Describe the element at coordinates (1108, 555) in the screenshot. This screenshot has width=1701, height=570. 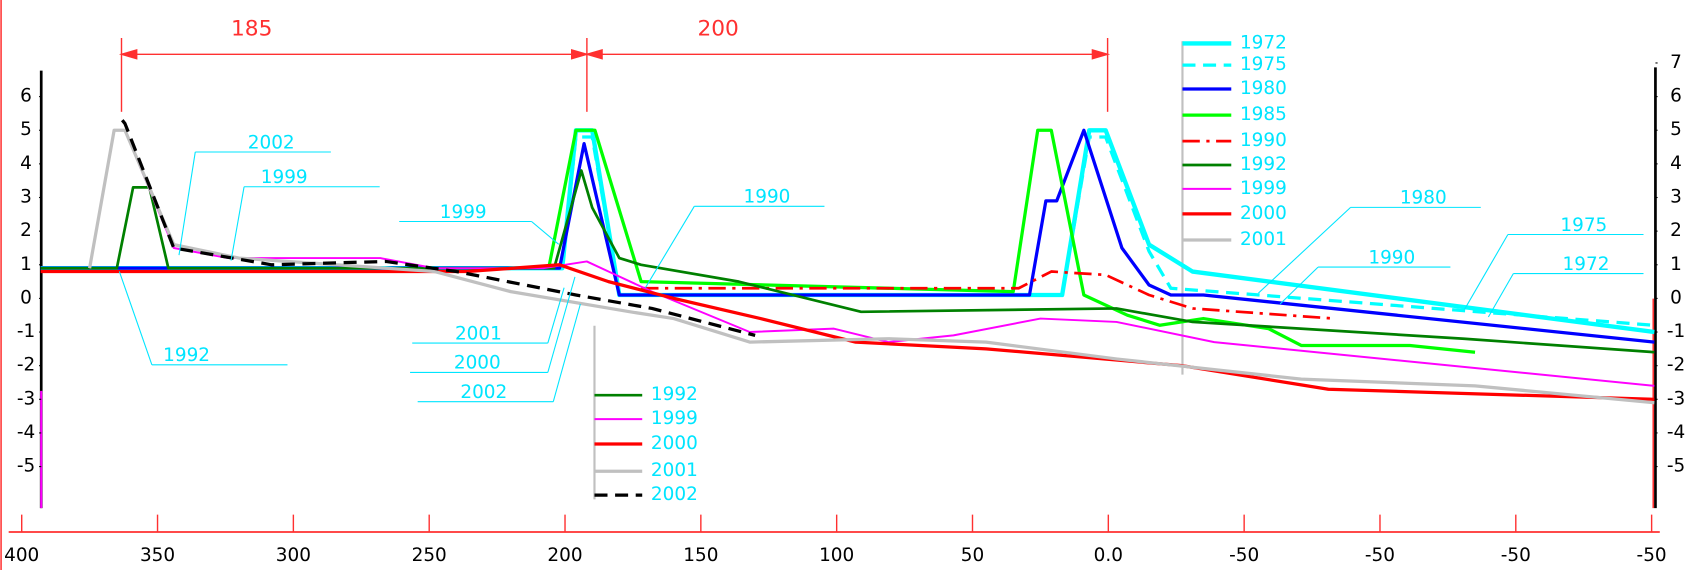
I see `x-tick-label: 0.0` at that location.